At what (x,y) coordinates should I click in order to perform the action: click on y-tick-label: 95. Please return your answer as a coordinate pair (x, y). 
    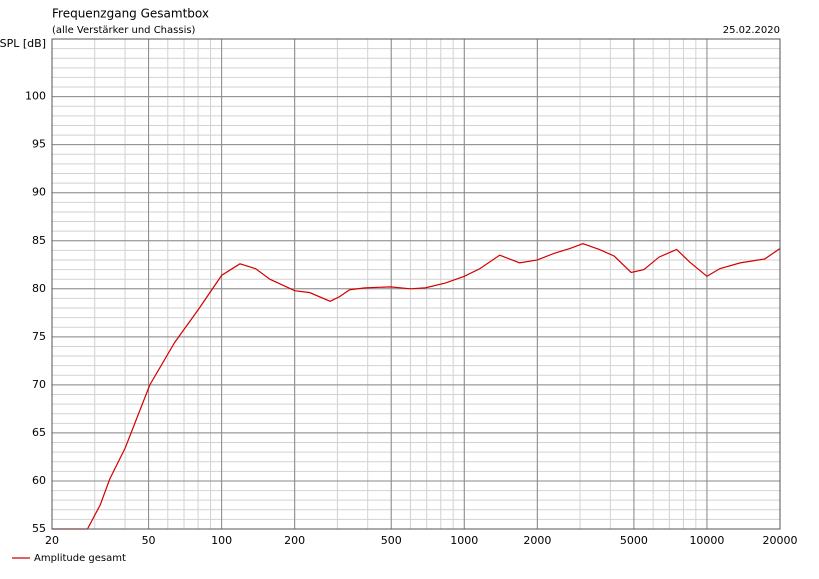
    Looking at the image, I should click on (39, 144).